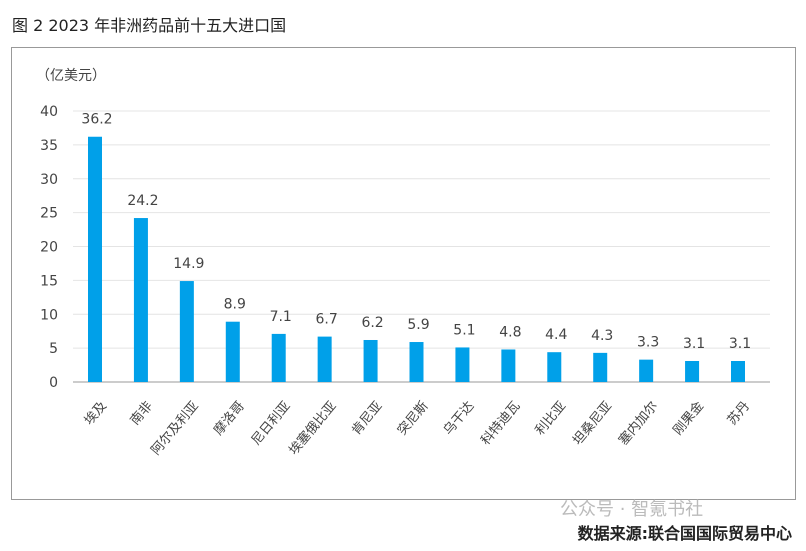  What do you see at coordinates (228, 418) in the screenshot?
I see `x-tick-label: 摩洛哥` at bounding box center [228, 418].